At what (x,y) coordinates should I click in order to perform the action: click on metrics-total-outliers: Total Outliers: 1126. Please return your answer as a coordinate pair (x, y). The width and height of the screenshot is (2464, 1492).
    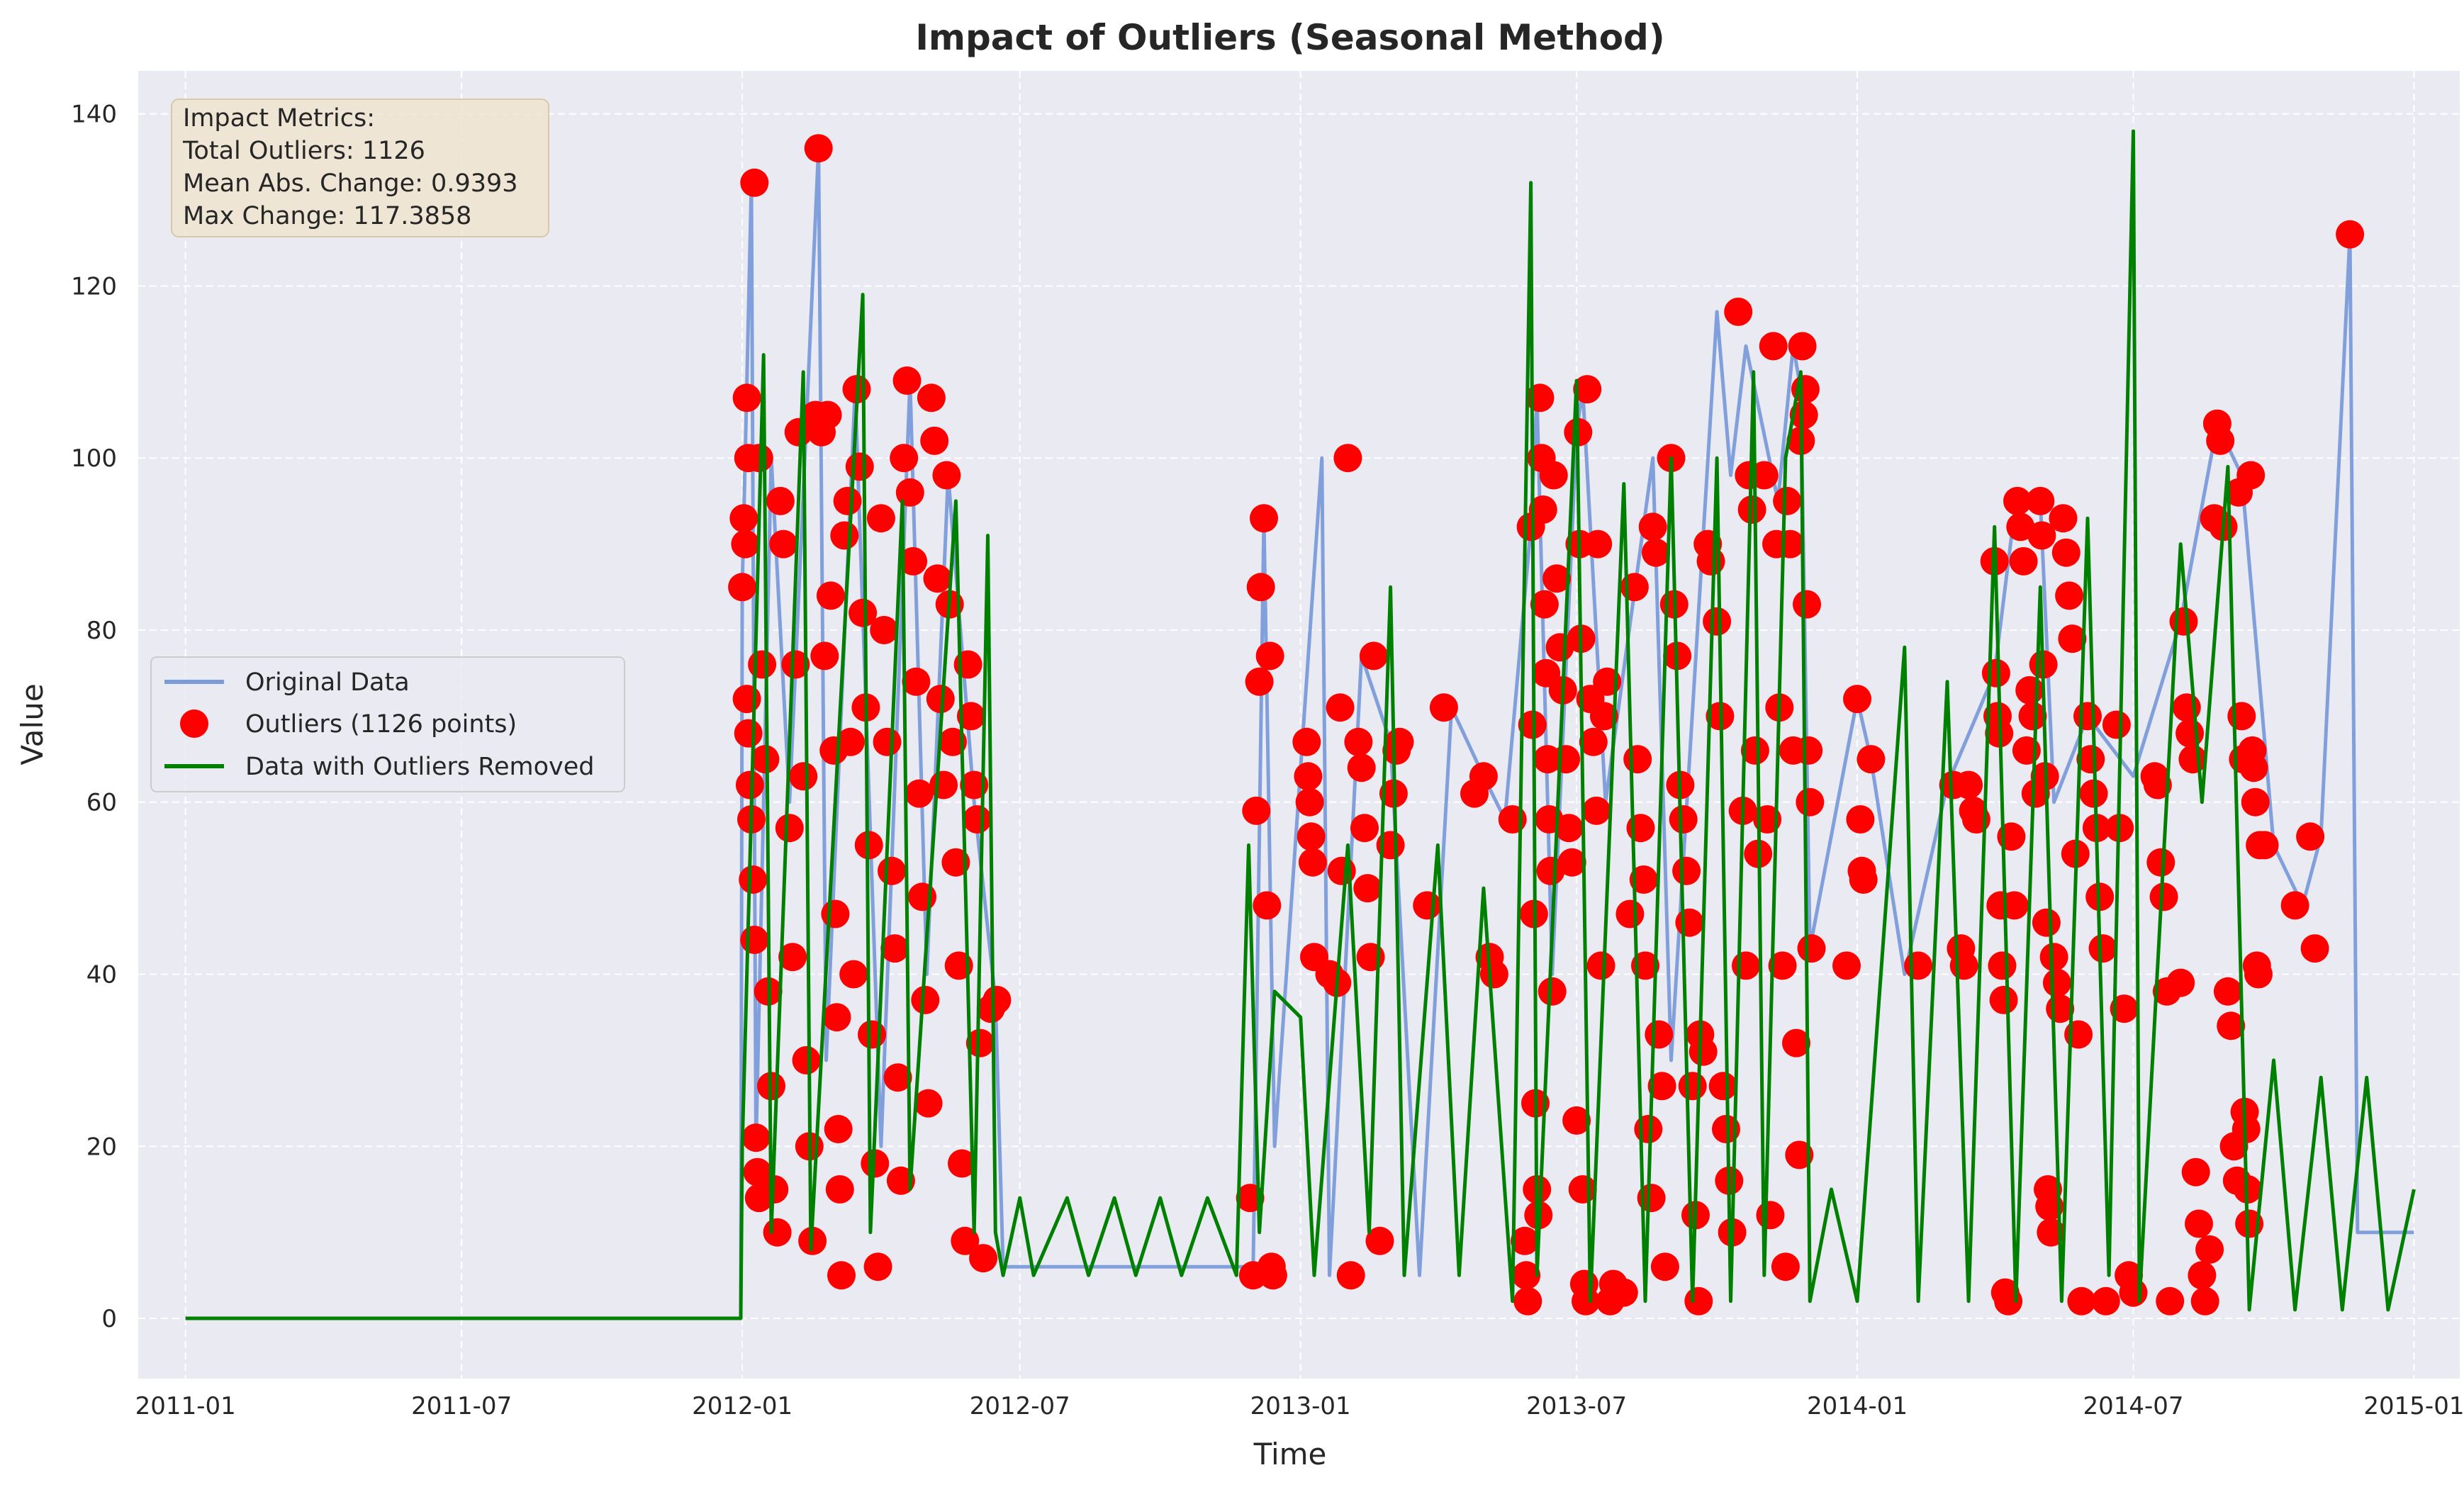
    Looking at the image, I should click on (303, 151).